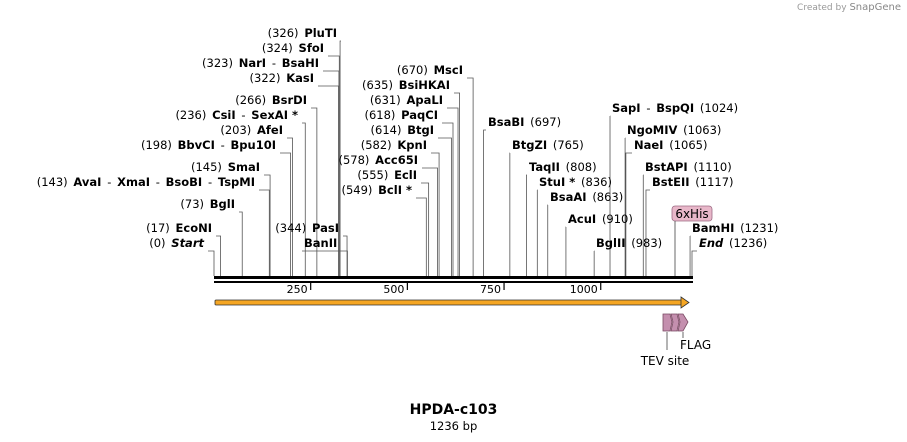 The width and height of the screenshot is (907, 442). Describe the element at coordinates (694, 332) in the screenshot. I see `flag-feature: FLAG` at that location.